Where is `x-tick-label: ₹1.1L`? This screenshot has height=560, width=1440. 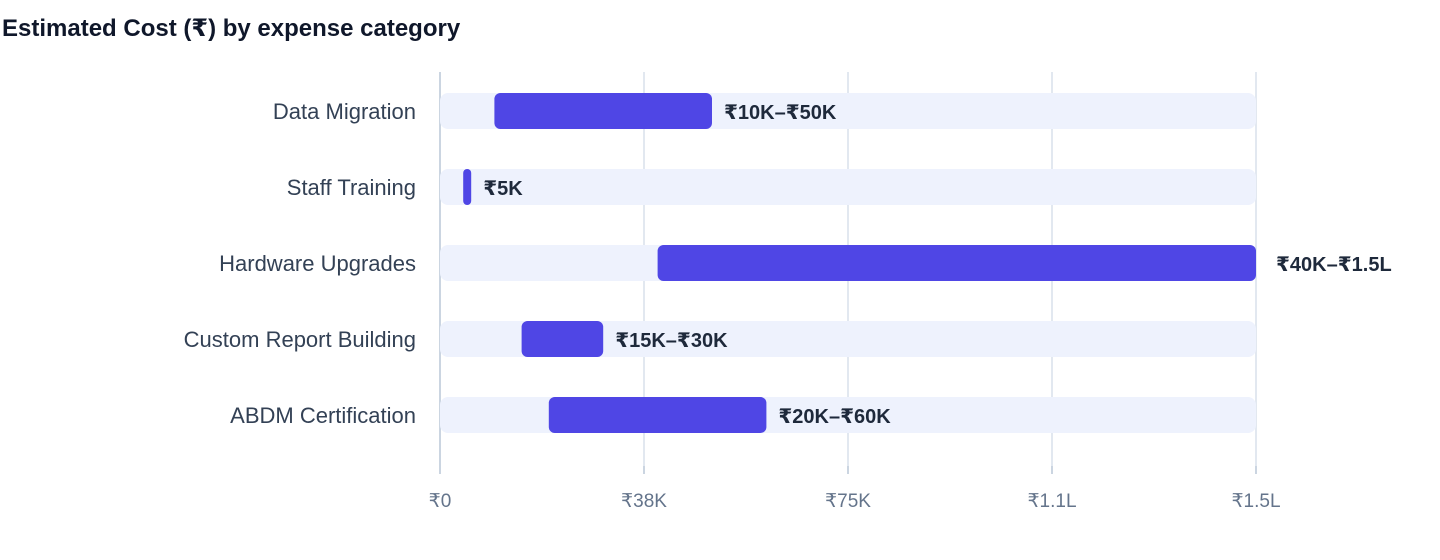 x-tick-label: ₹1.1L is located at coordinates (1051, 501).